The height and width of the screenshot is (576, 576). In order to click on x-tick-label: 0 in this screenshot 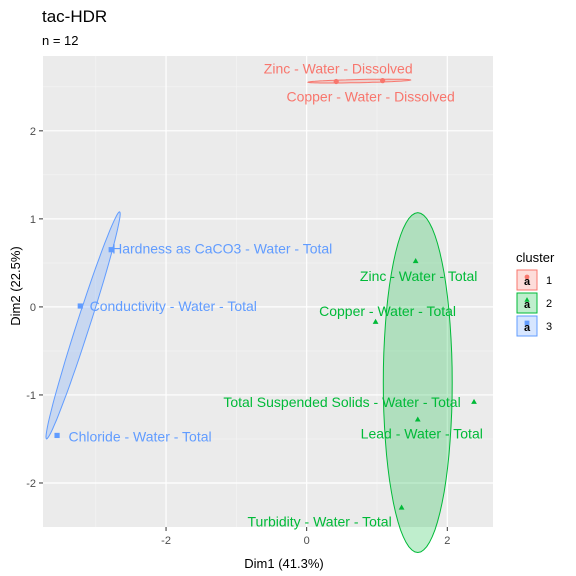, I will do `click(307, 541)`.